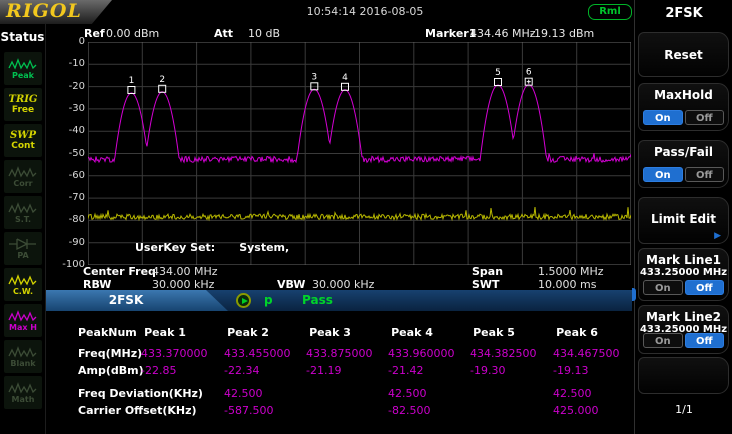 The image size is (732, 434). What do you see at coordinates (22, 280) in the screenshot?
I see `cw-wave-icon` at bounding box center [22, 280].